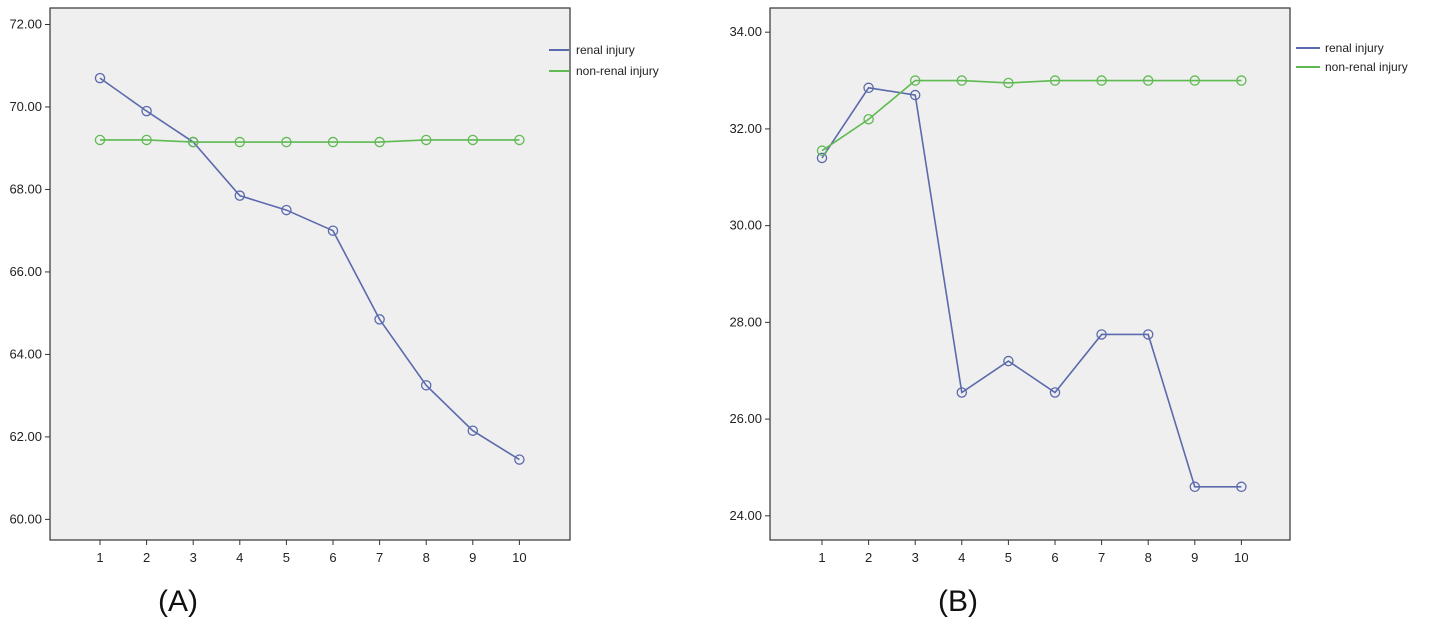 This screenshot has width=1430, height=619. I want to click on y-tick-label: 24.00, so click(745, 515).